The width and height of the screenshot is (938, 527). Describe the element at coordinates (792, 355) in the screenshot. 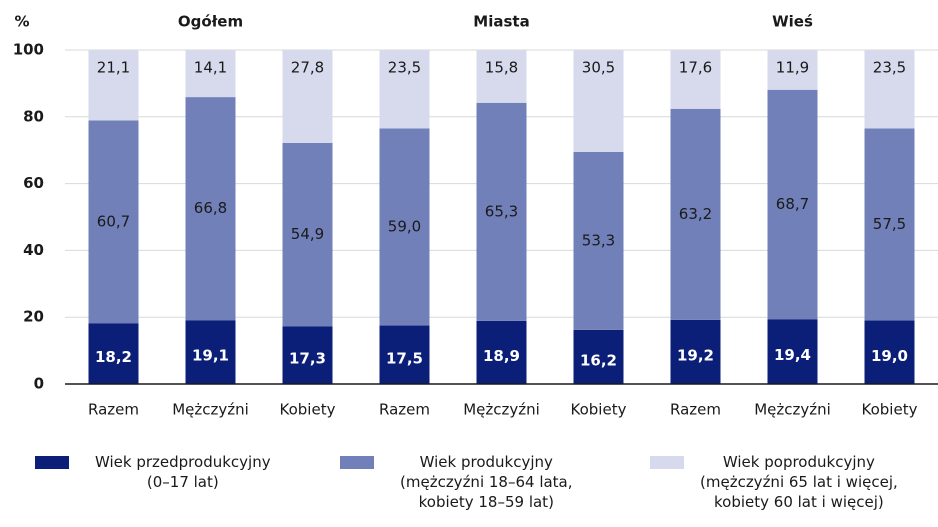

I see `data-label: 19,4` at that location.